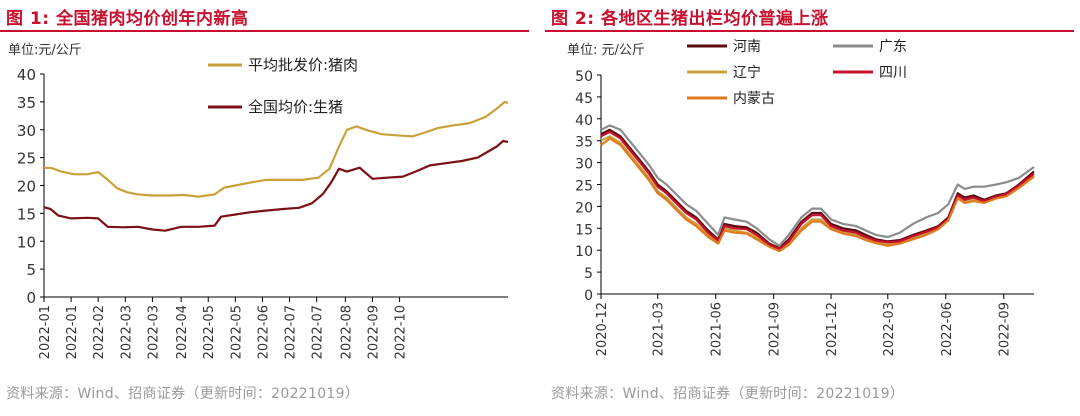 The width and height of the screenshot is (1080, 416). I want to click on y-tick-label: 50, so click(584, 77).